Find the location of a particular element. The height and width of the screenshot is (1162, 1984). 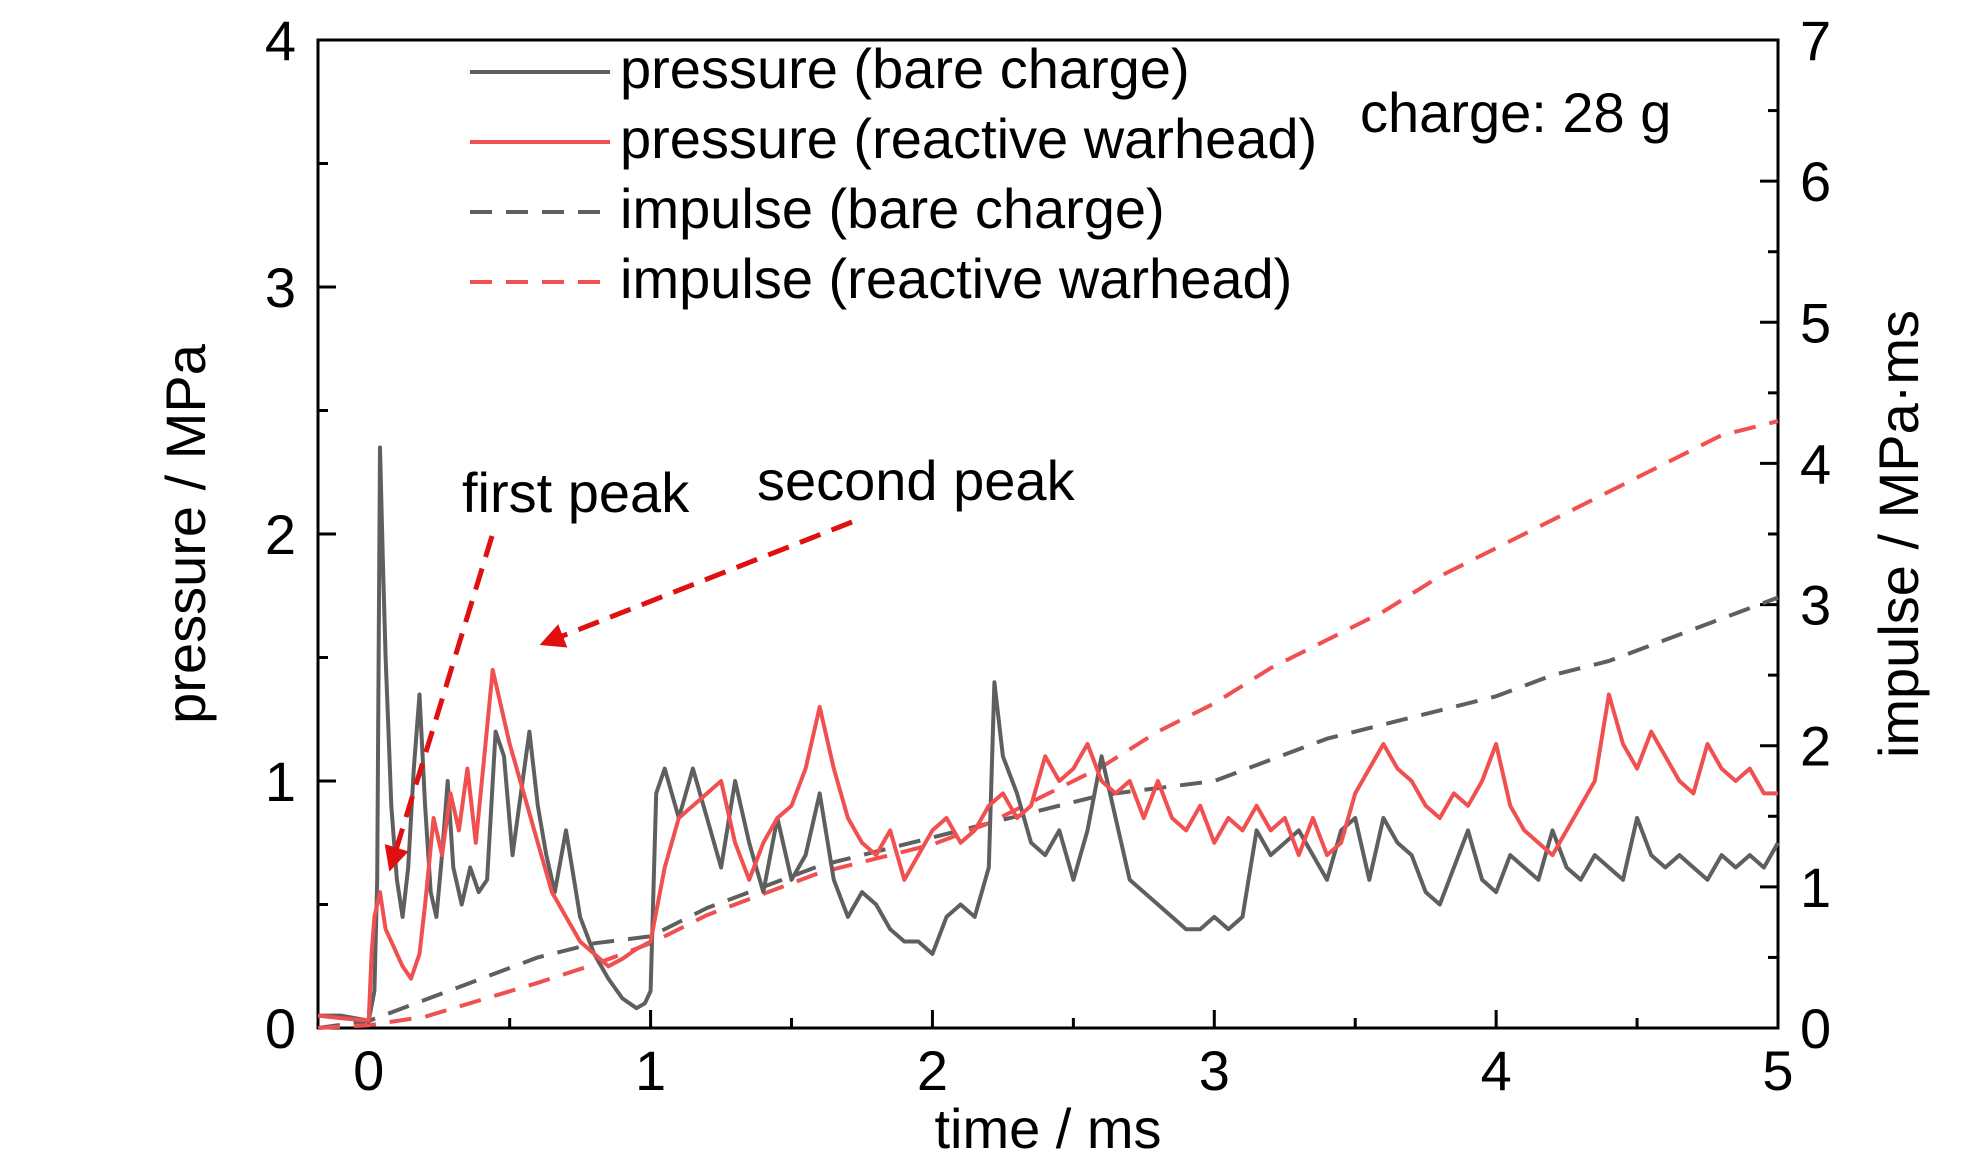

annotation-second-peak: second peak is located at coordinates (916, 480).